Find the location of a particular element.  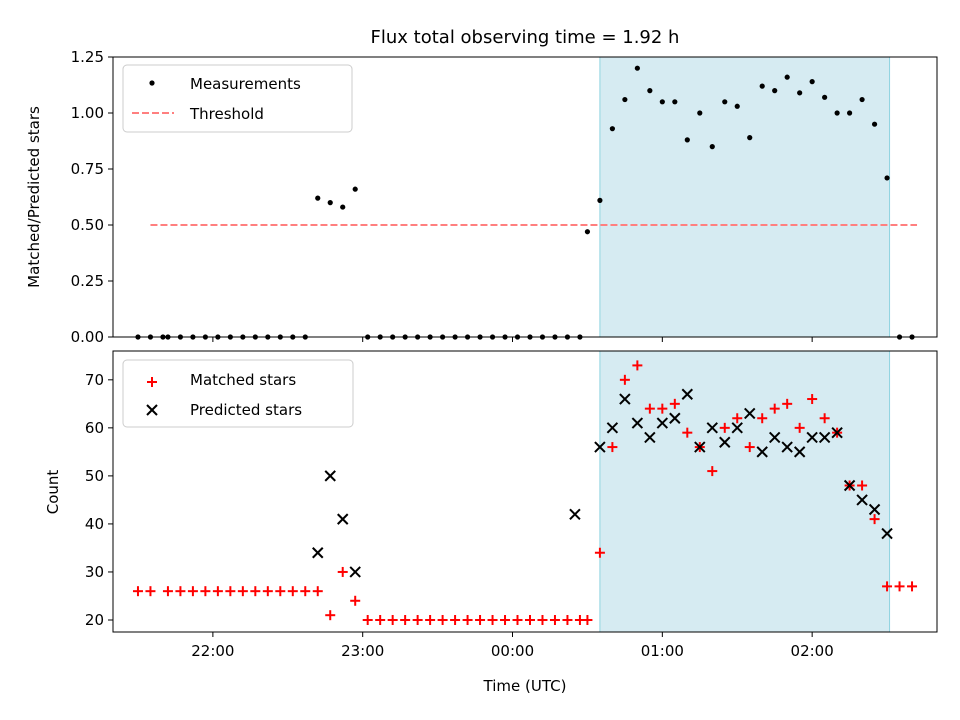

ratio-legend: Measurements Threshold is located at coordinates (237, 98).